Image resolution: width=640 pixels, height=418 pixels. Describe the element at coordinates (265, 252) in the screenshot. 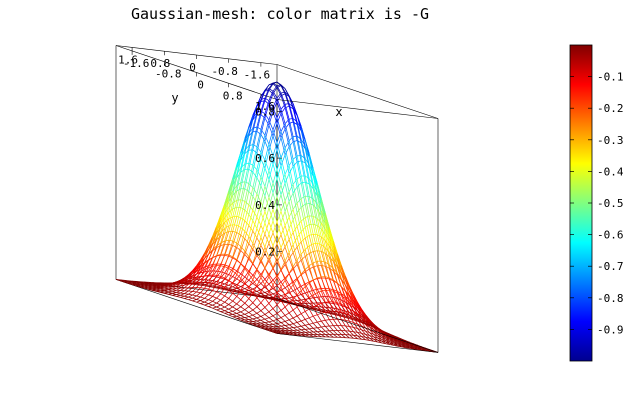

I see `z-tick-label: 0.2` at that location.